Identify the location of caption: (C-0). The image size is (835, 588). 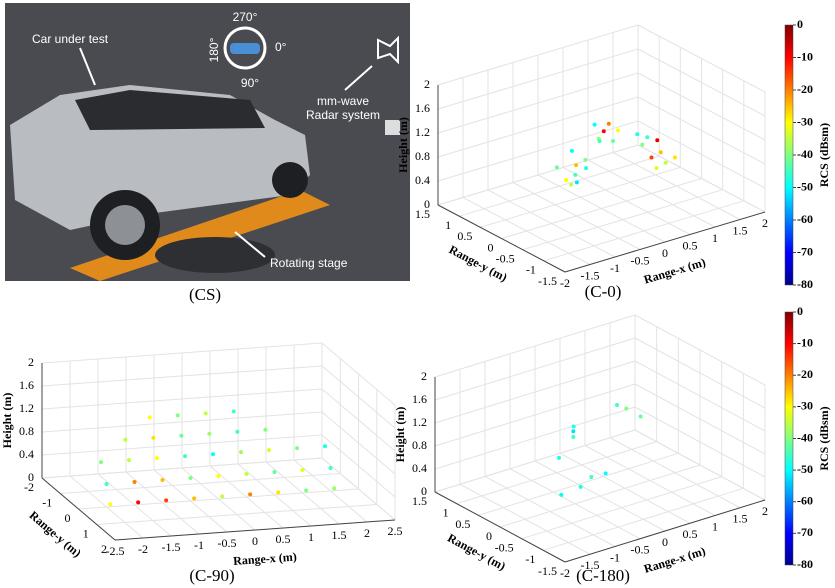
(603, 291).